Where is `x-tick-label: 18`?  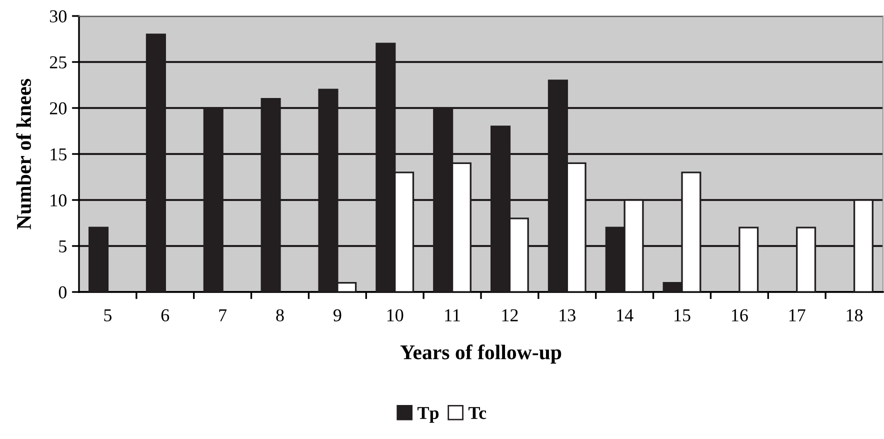
x-tick-label: 18 is located at coordinates (854, 315).